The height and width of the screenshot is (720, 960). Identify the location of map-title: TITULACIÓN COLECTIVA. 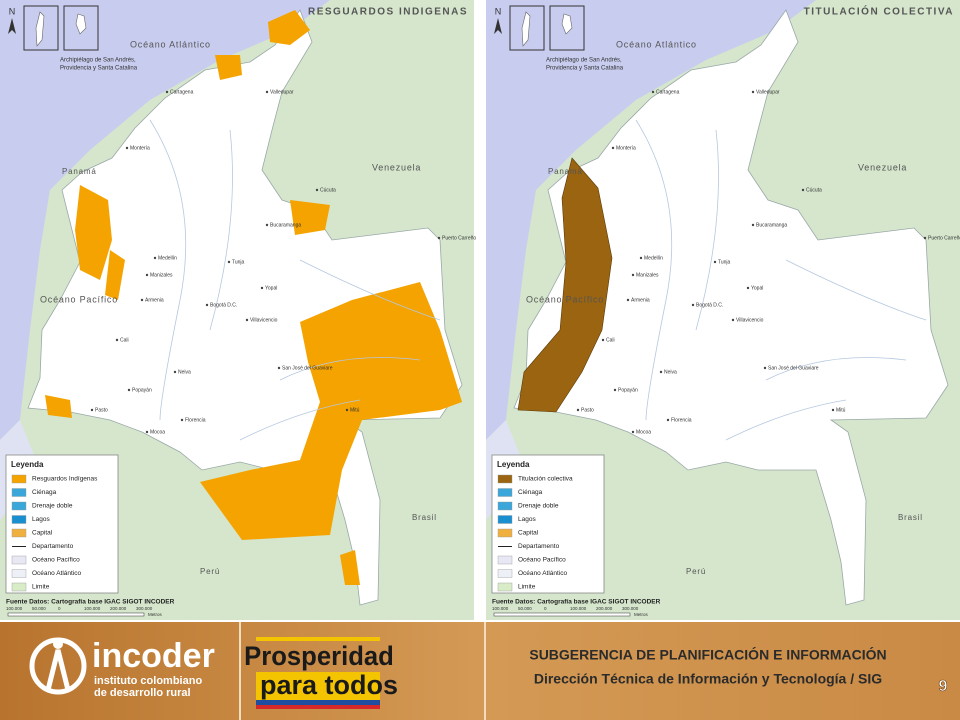
(879, 11).